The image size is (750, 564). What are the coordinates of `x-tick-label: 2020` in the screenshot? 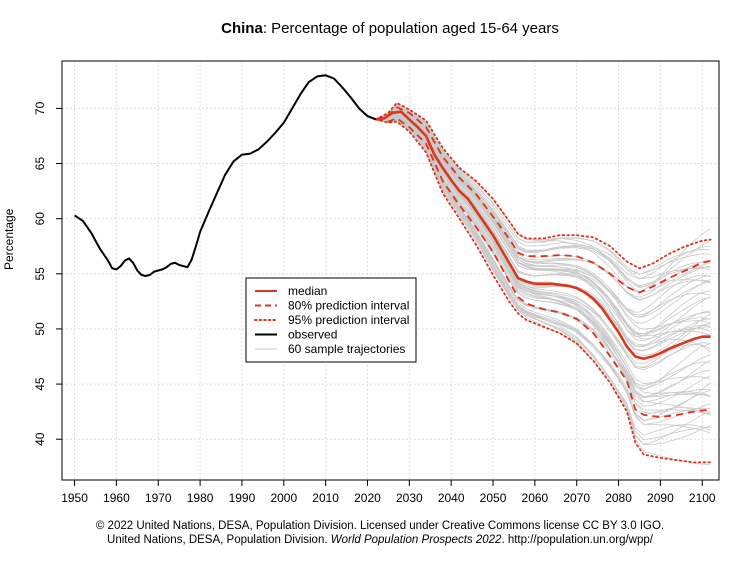 It's located at (367, 498).